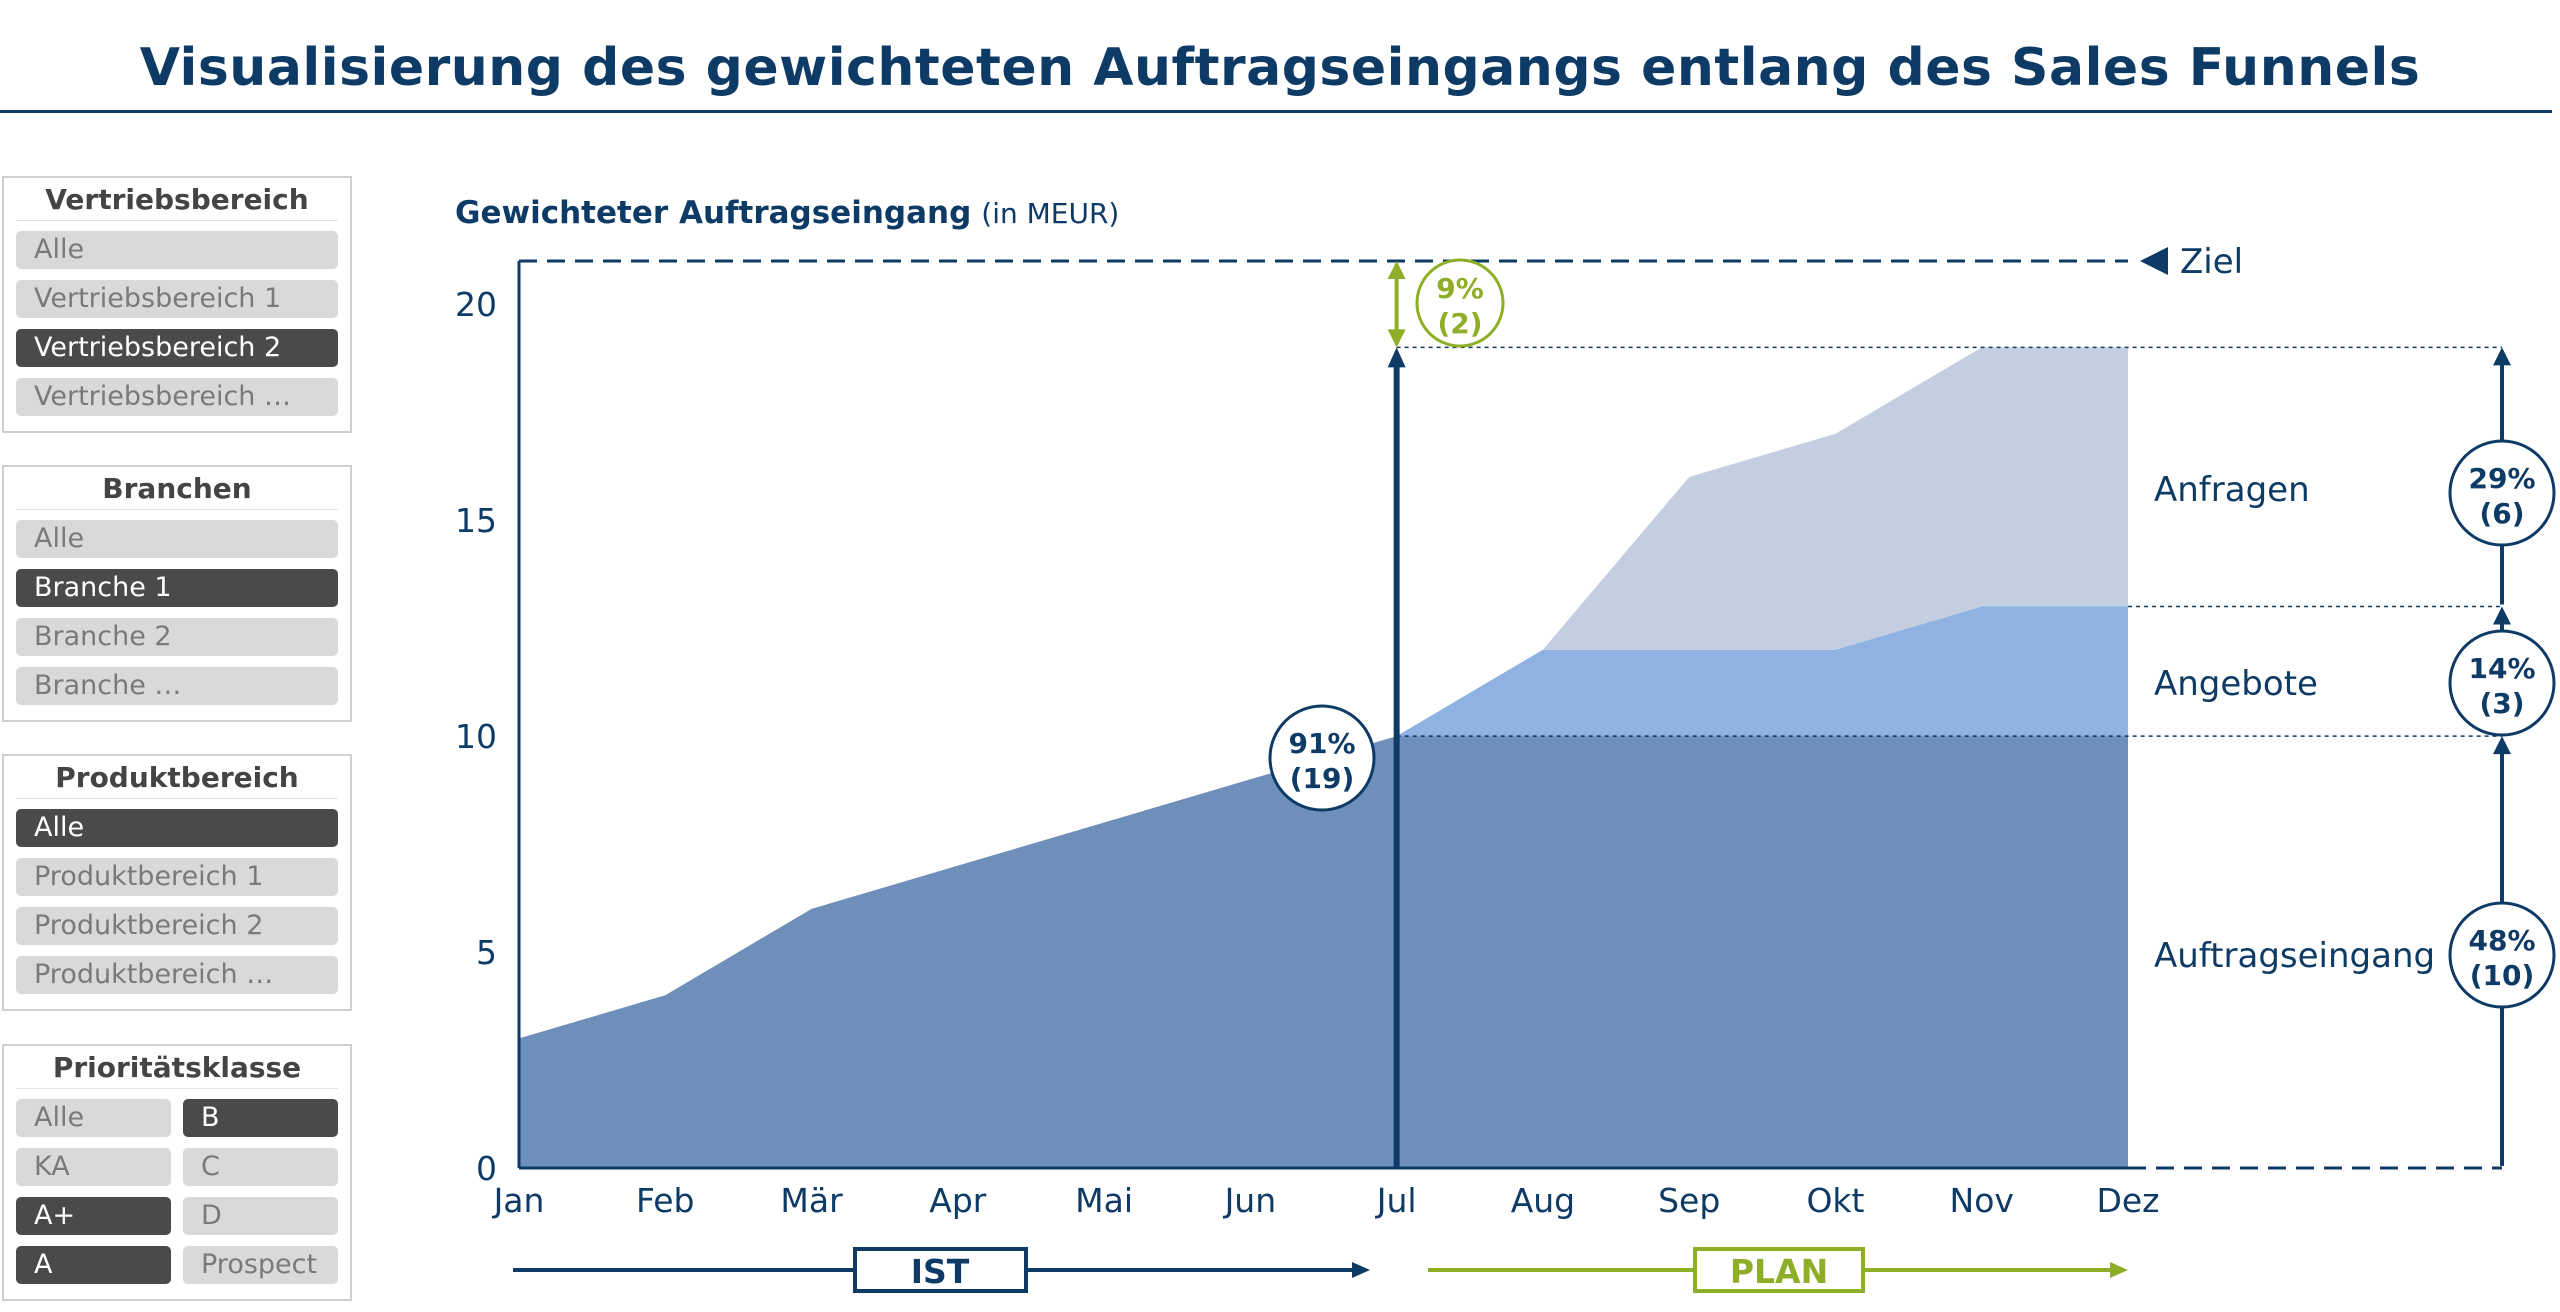 Image resolution: width=2560 pixels, height=1312 pixels. What do you see at coordinates (1396, 1200) in the screenshot?
I see `x-tick-label: Jul` at bounding box center [1396, 1200].